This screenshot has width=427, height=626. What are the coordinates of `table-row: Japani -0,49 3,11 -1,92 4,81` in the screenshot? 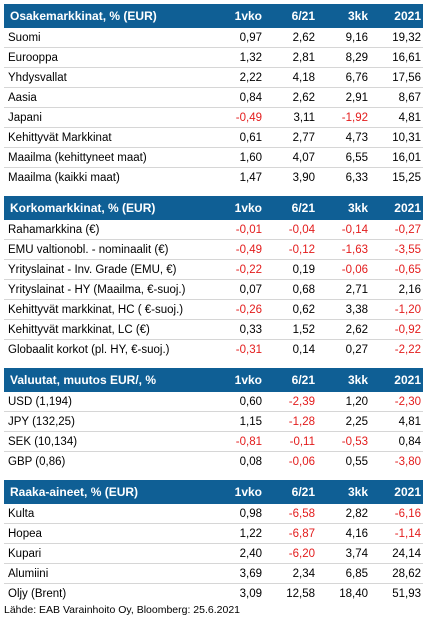 It's located at (213, 118).